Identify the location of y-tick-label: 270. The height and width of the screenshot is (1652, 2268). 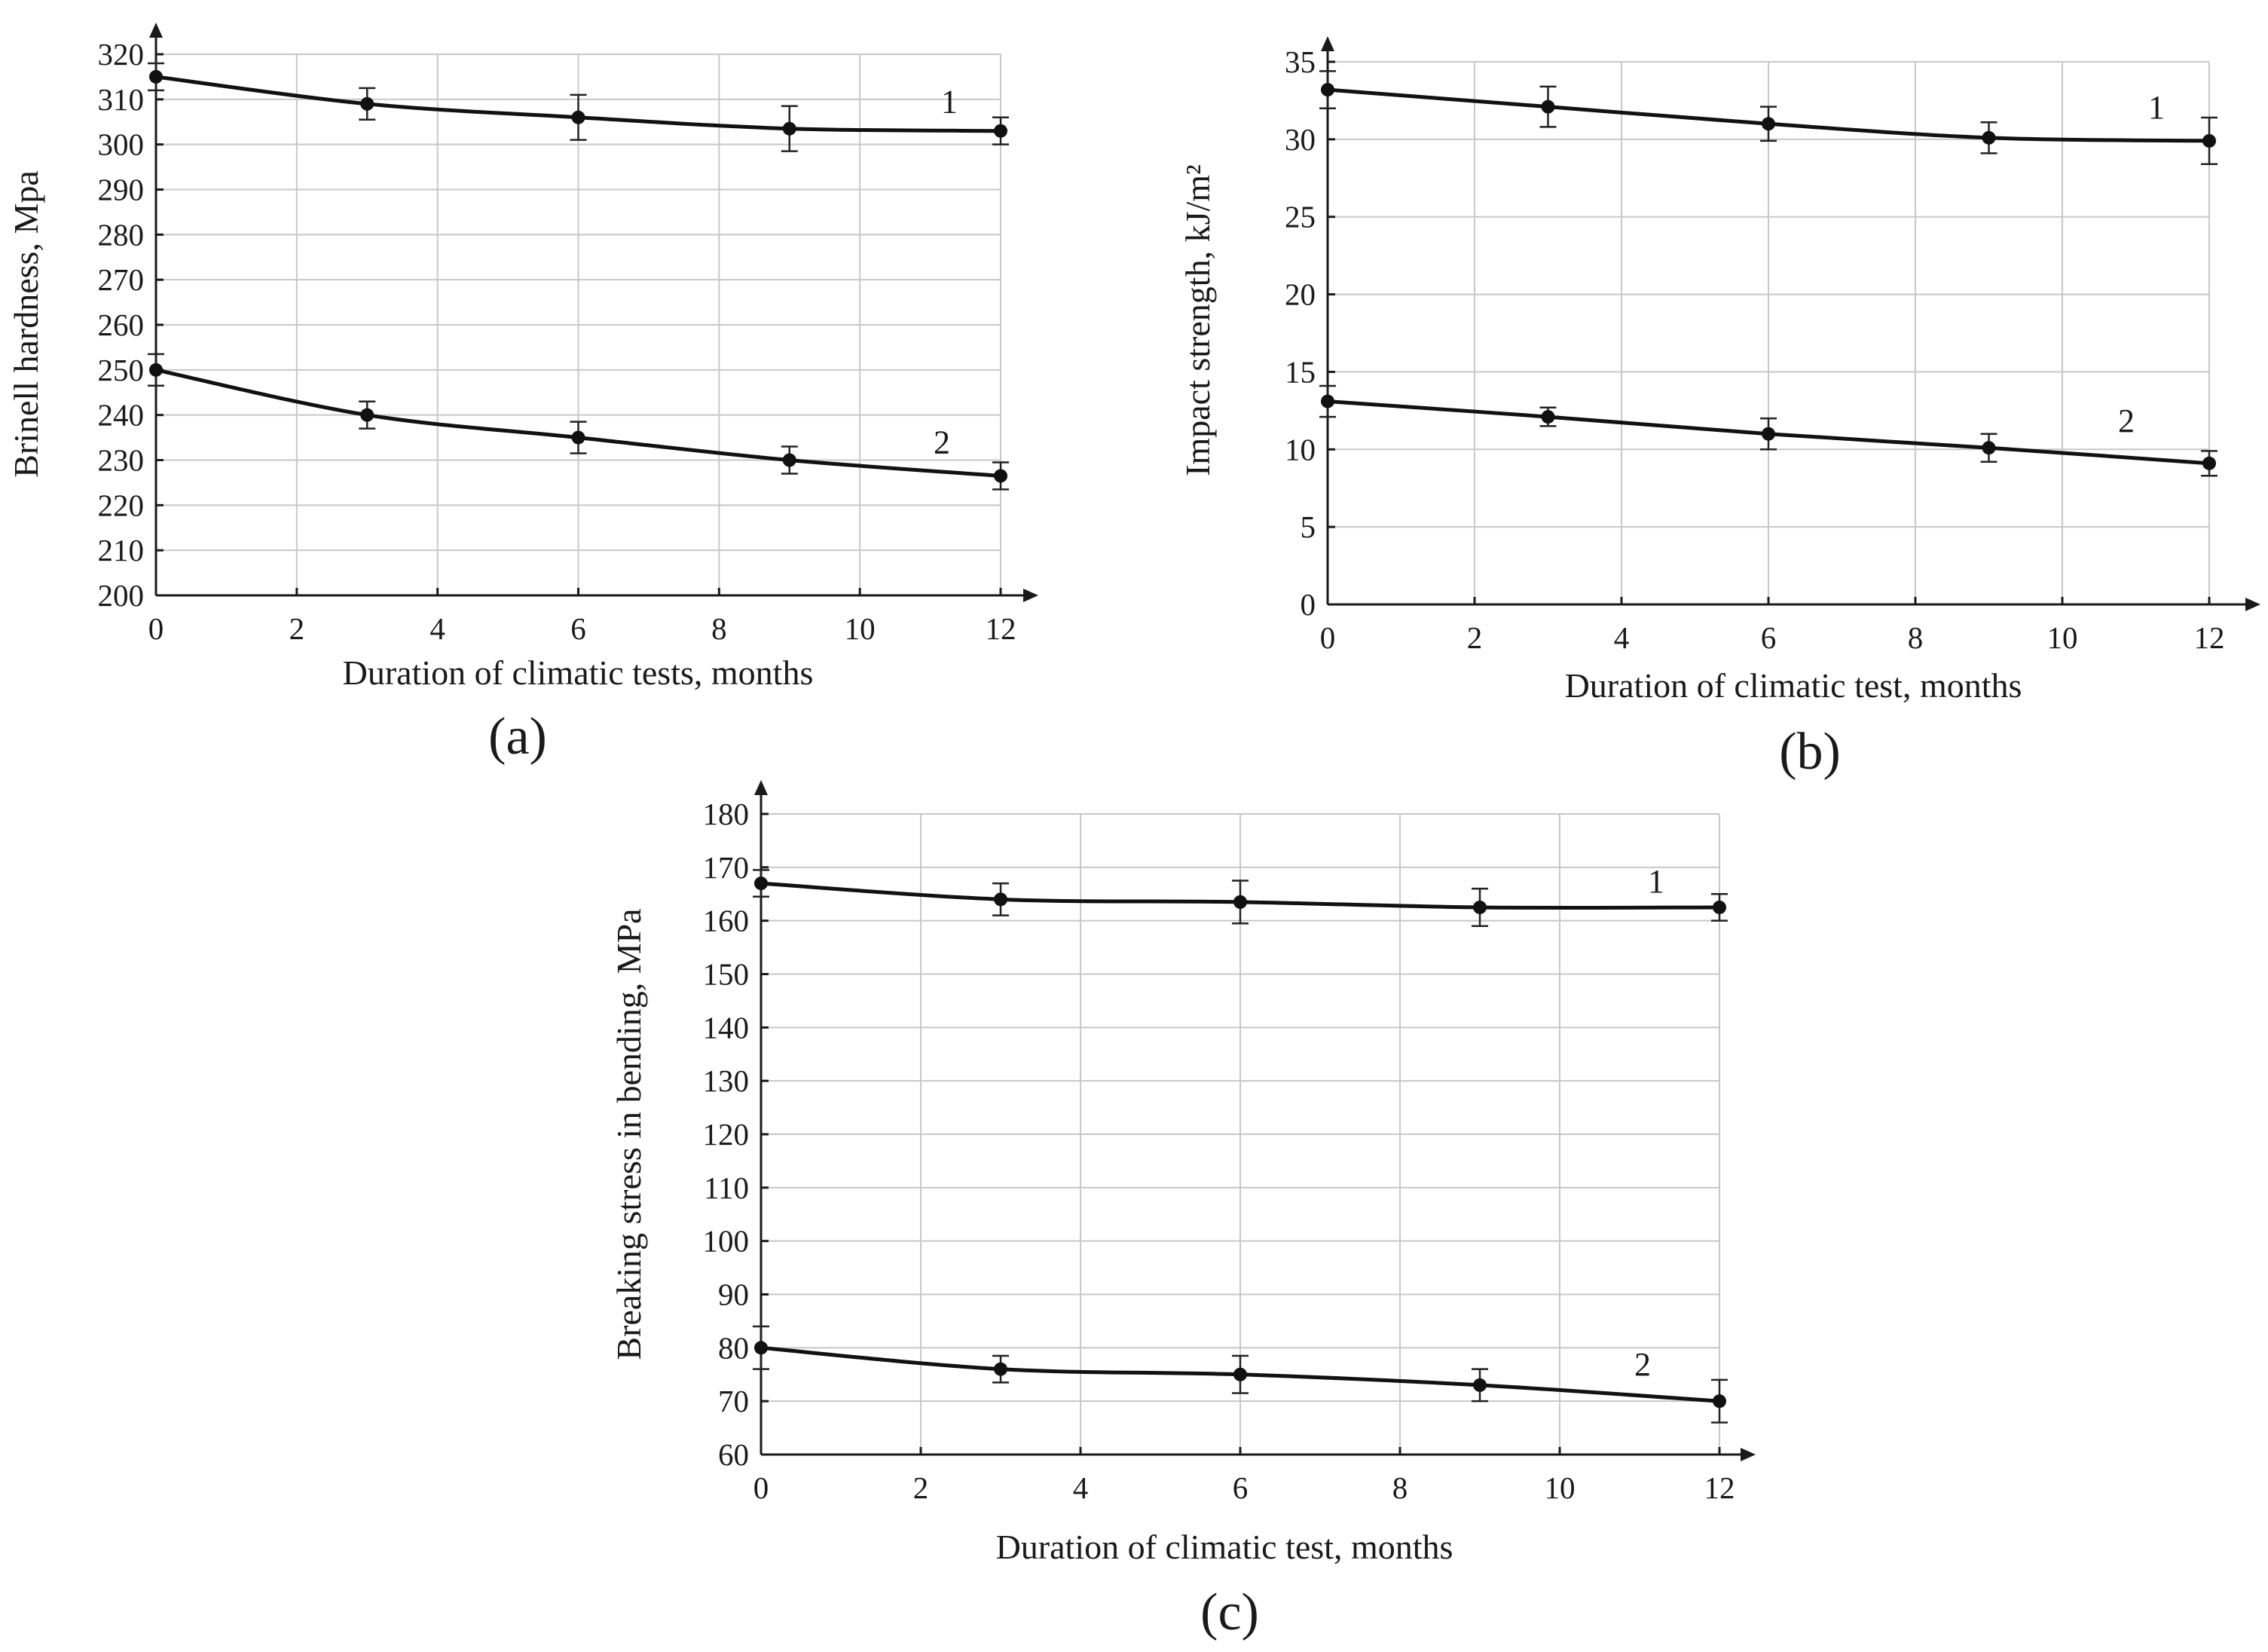
(121, 279).